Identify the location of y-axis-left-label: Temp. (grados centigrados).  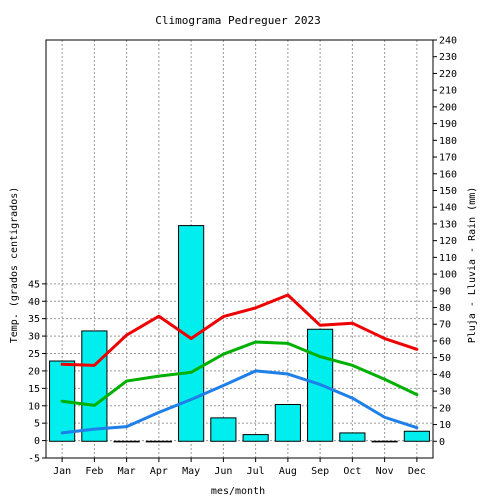
(14, 265).